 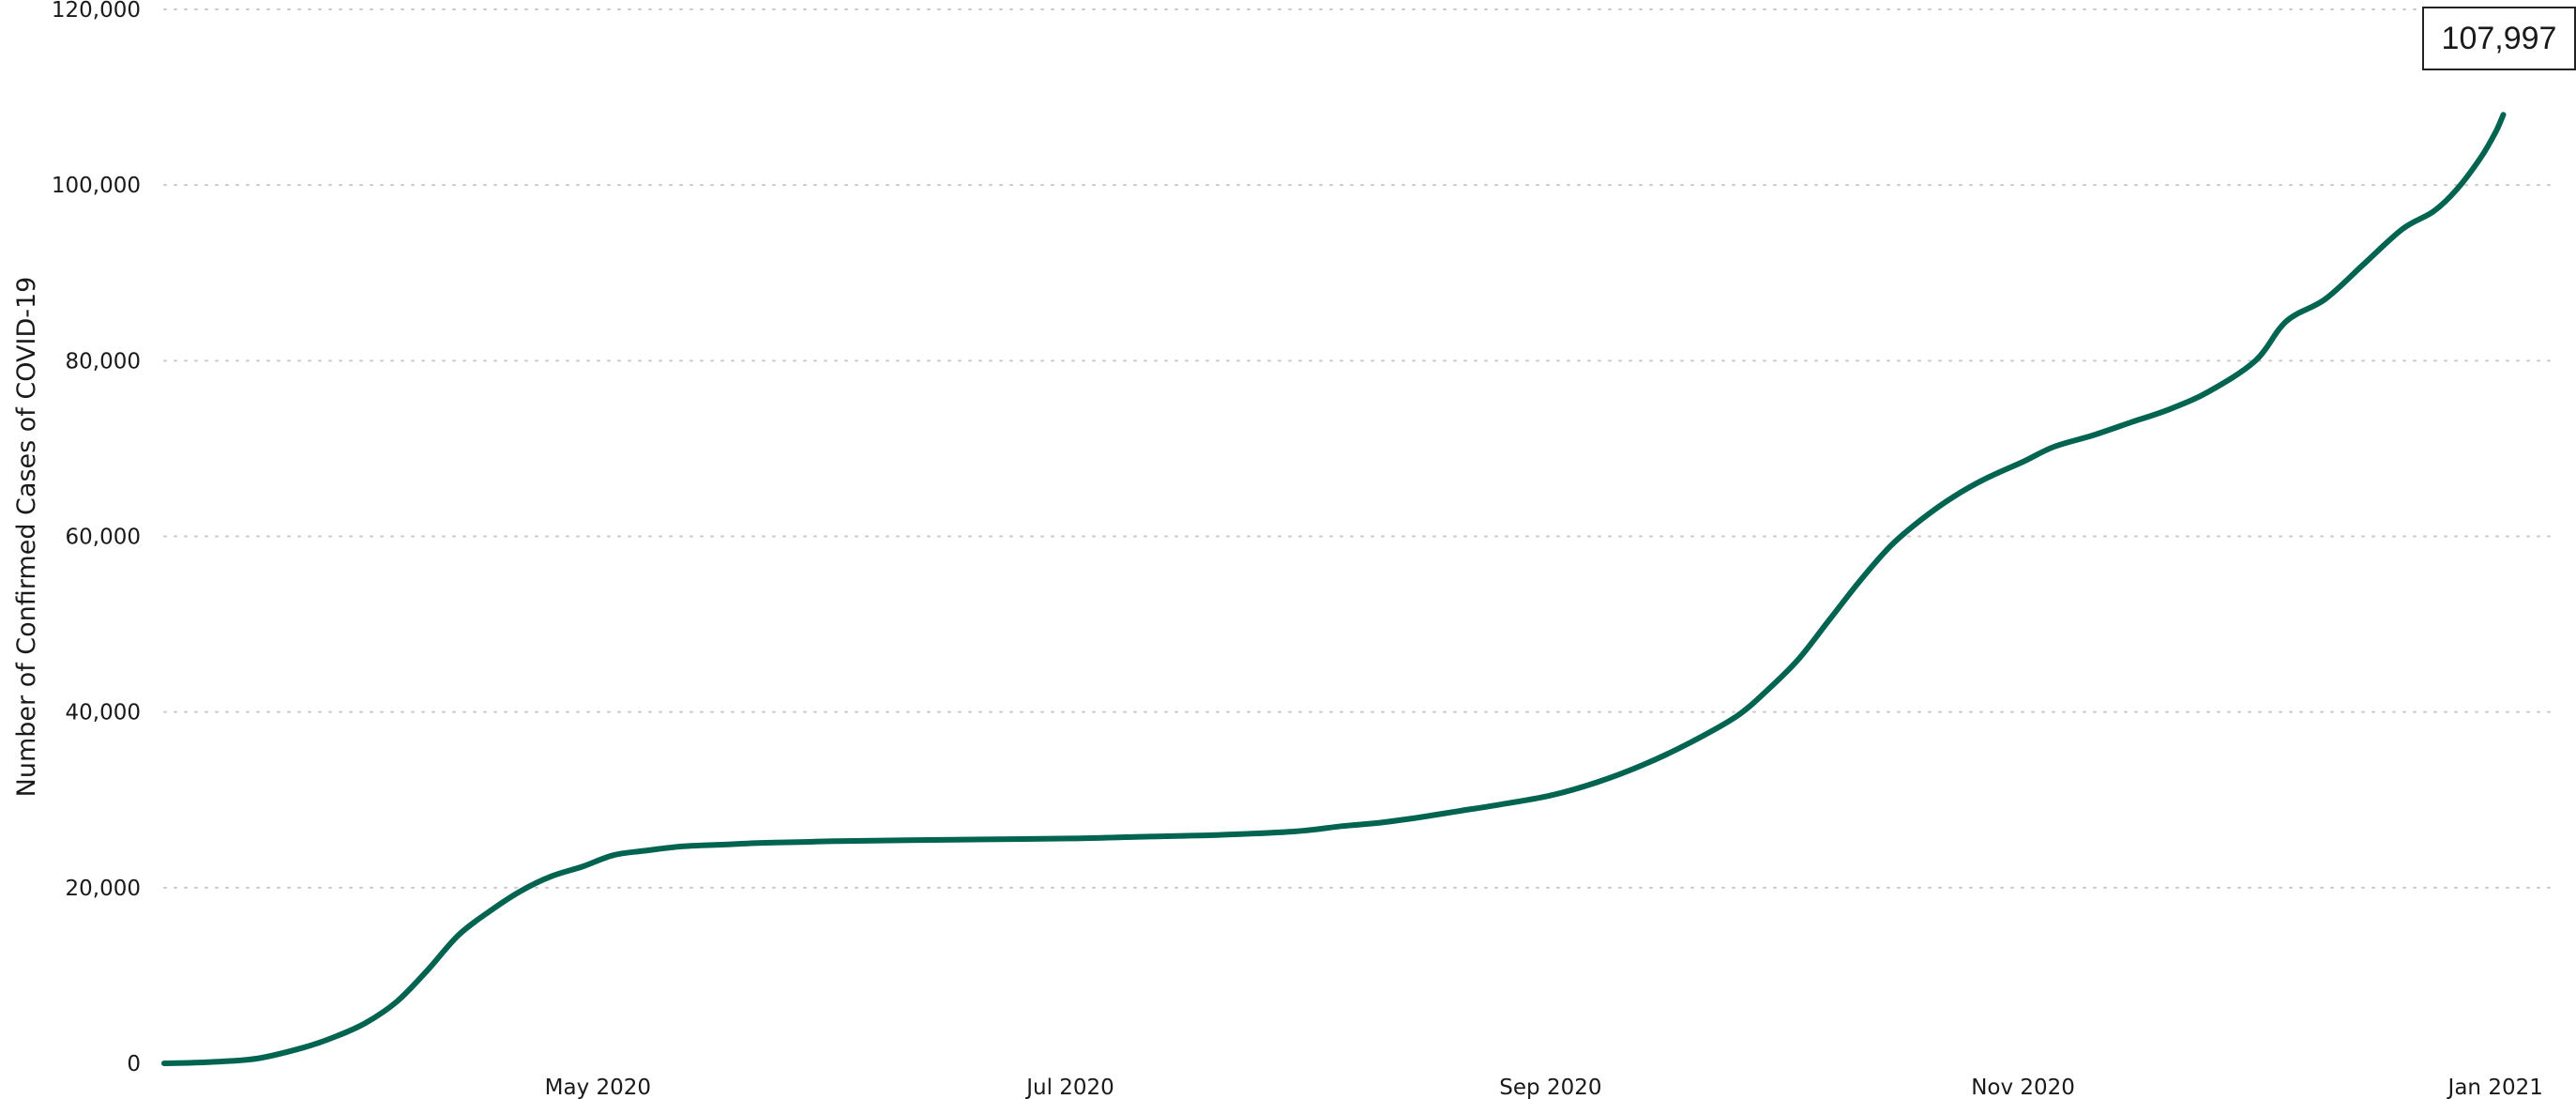 What do you see at coordinates (598, 1087) in the screenshot?
I see `x-tick-label: May 2020` at bounding box center [598, 1087].